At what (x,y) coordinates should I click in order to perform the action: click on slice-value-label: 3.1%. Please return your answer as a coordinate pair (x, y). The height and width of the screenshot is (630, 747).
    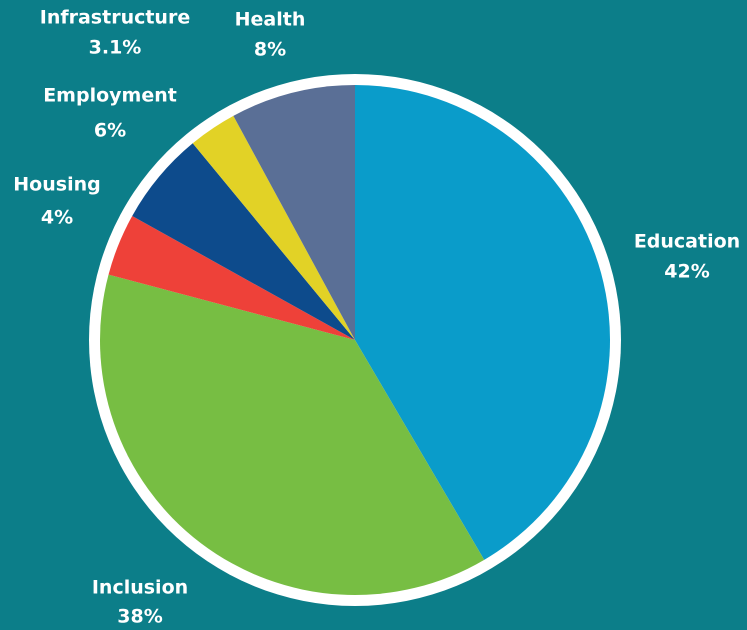
    Looking at the image, I should click on (115, 48).